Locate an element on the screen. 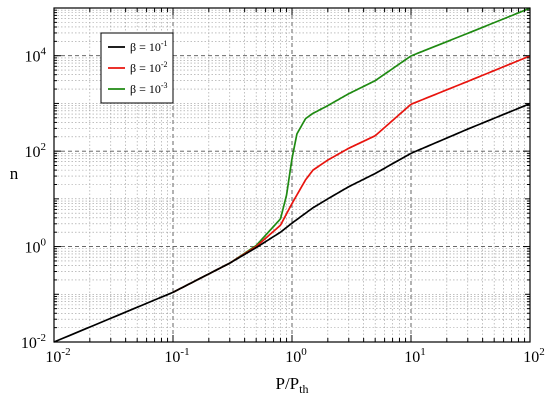  x-tick-label: 10² is located at coordinates (534, 356).